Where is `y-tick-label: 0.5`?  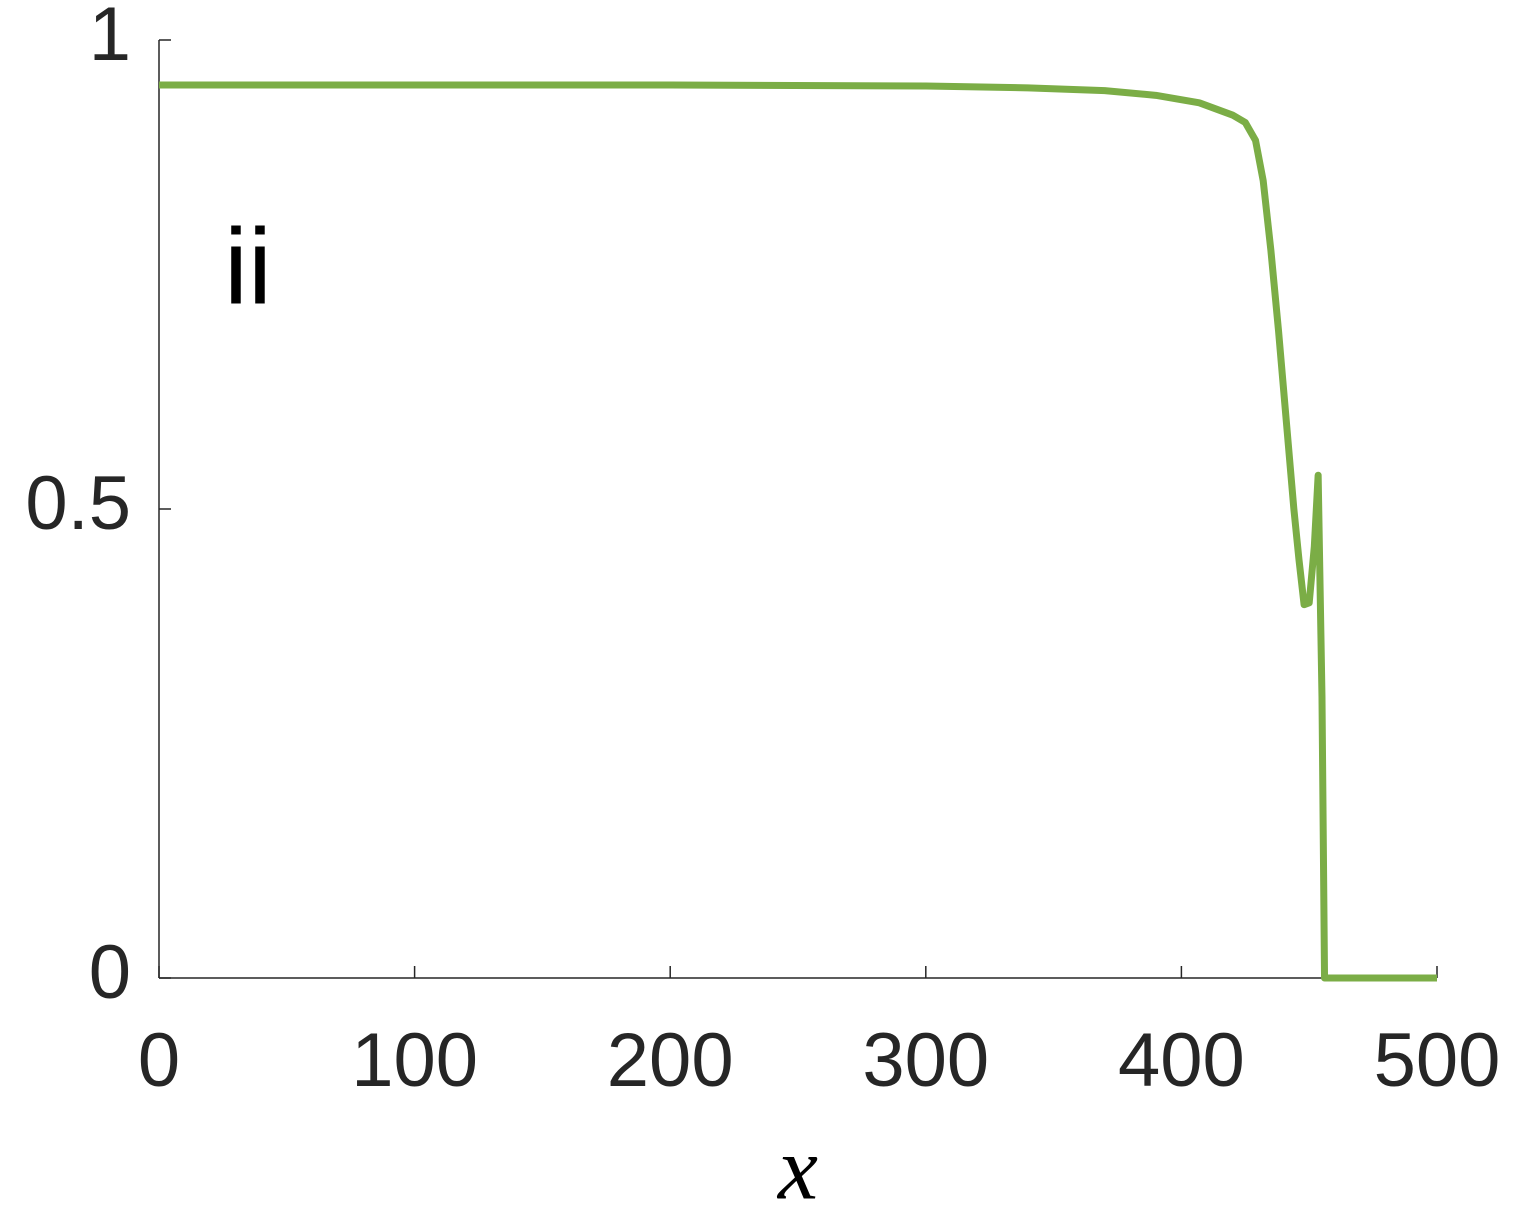 y-tick-label: 0.5 is located at coordinates (78, 503).